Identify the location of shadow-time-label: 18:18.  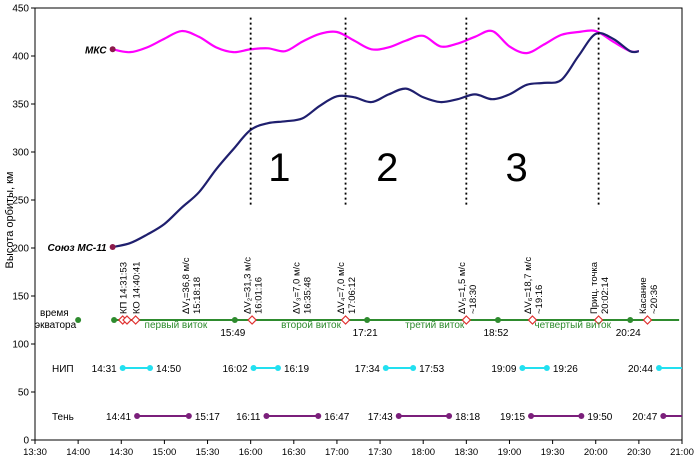
(467, 417).